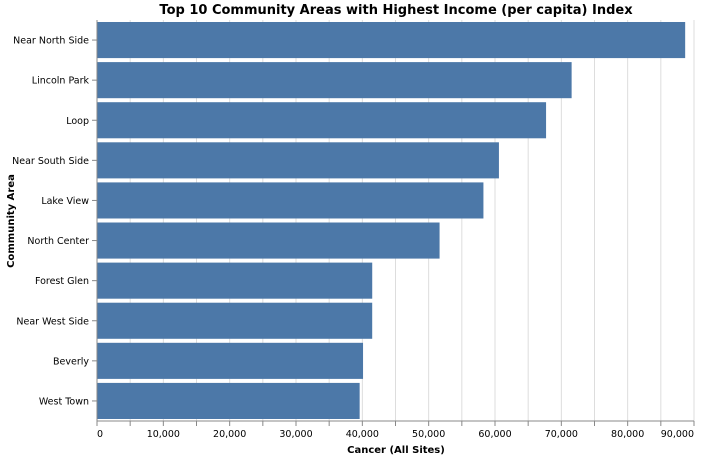  Describe the element at coordinates (52, 321) in the screenshot. I see `y-tick-label: Near West Side` at that location.